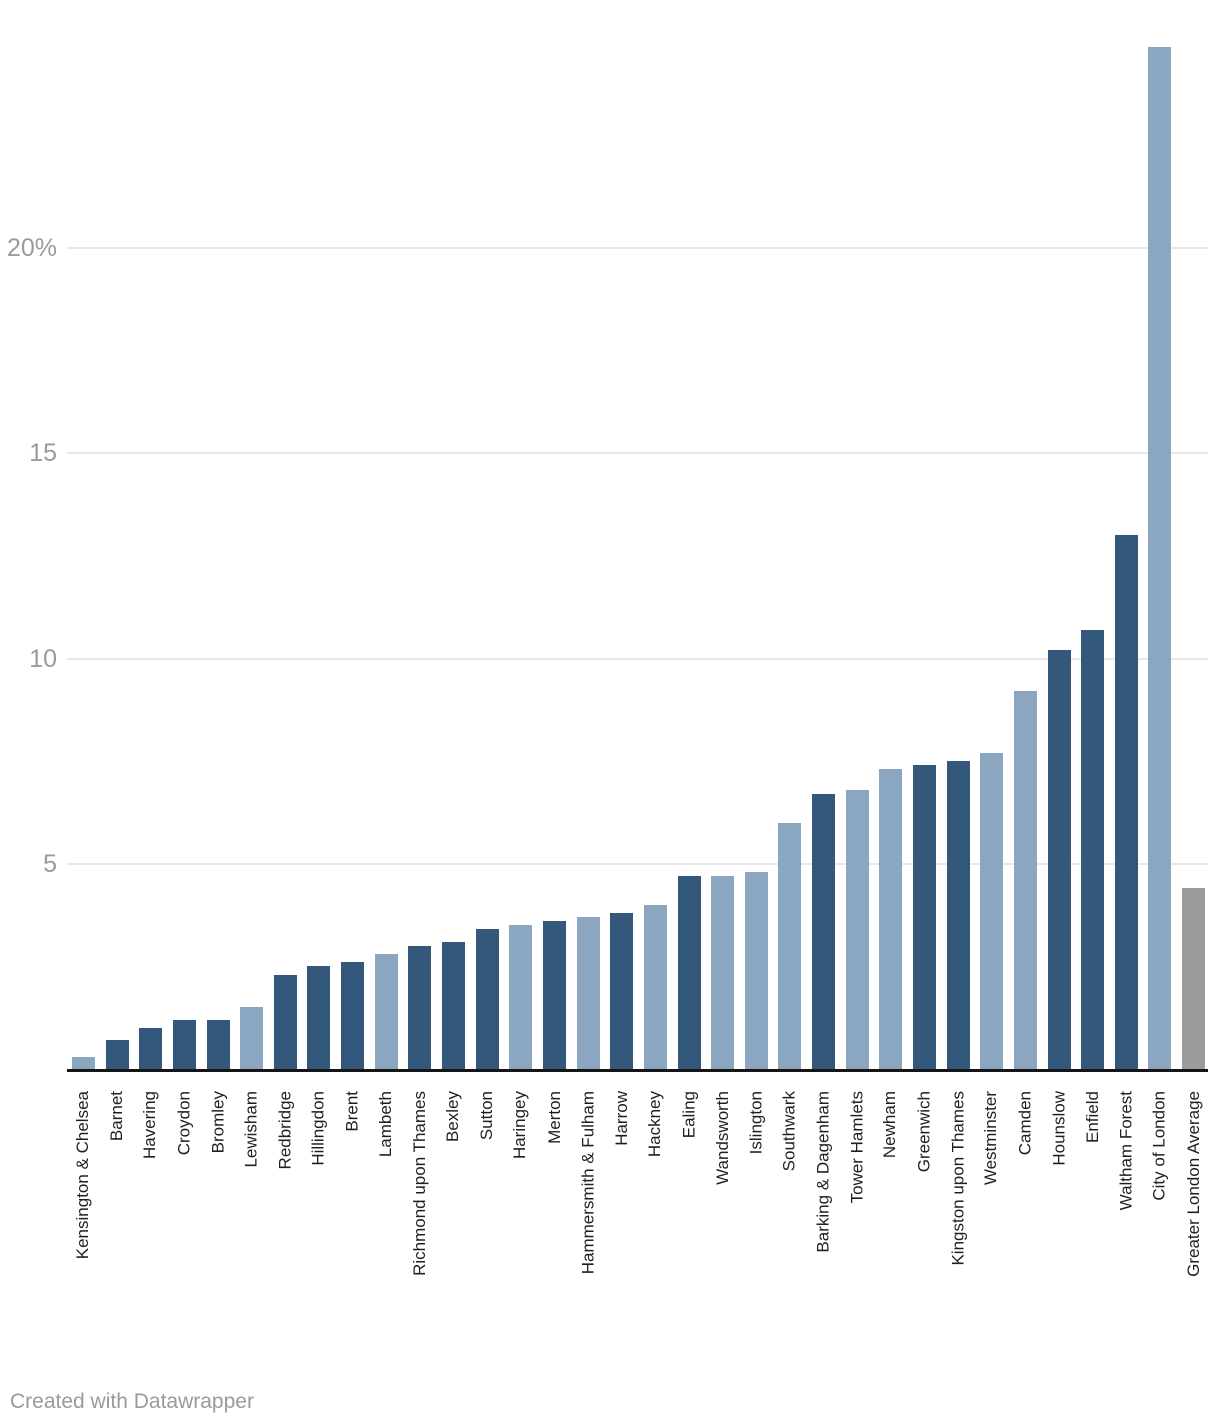 This screenshot has width=1220, height=1426. I want to click on x-label-barking-and-dagenham: Barking & Dagenham, so click(823, 1172).